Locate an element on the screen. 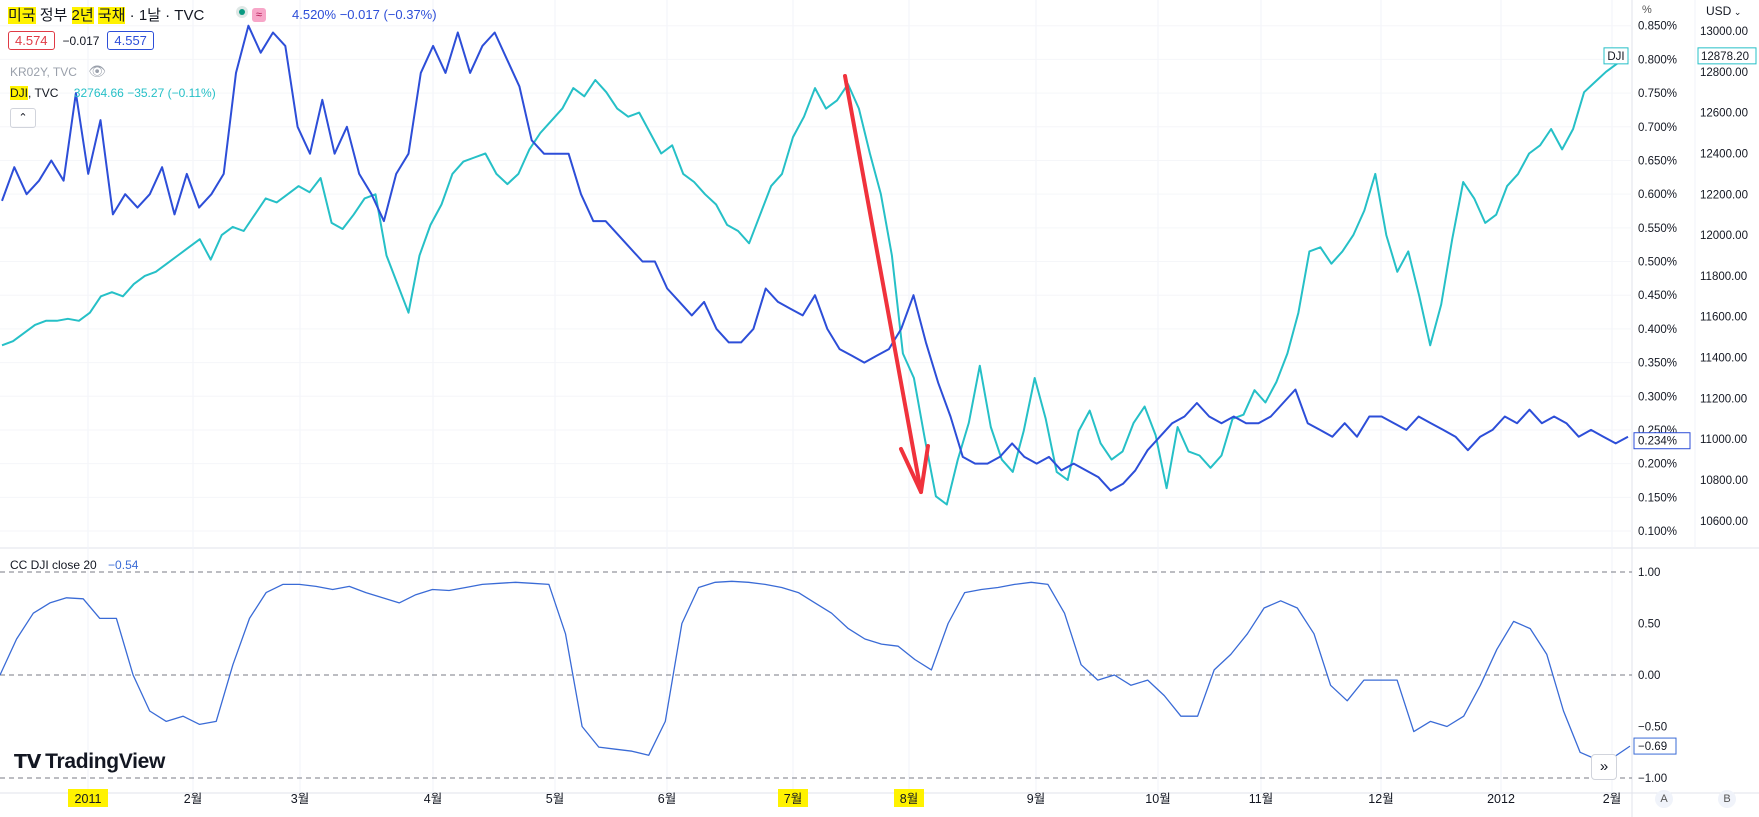  left-axis-tick-2: 0.750% is located at coordinates (1657, 94).